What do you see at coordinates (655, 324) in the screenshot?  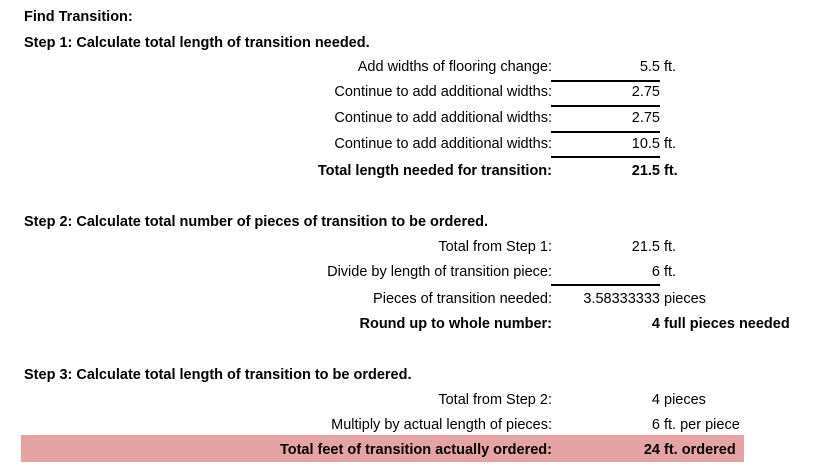 I see `step2-round-value: 4` at bounding box center [655, 324].